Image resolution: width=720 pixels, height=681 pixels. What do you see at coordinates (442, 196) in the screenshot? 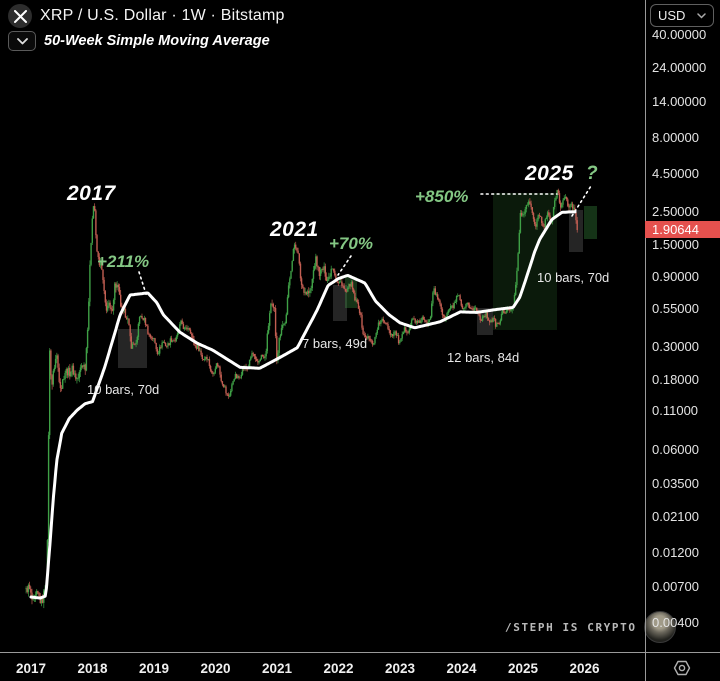
I see `annotation-gain-2025: +850%` at bounding box center [442, 196].